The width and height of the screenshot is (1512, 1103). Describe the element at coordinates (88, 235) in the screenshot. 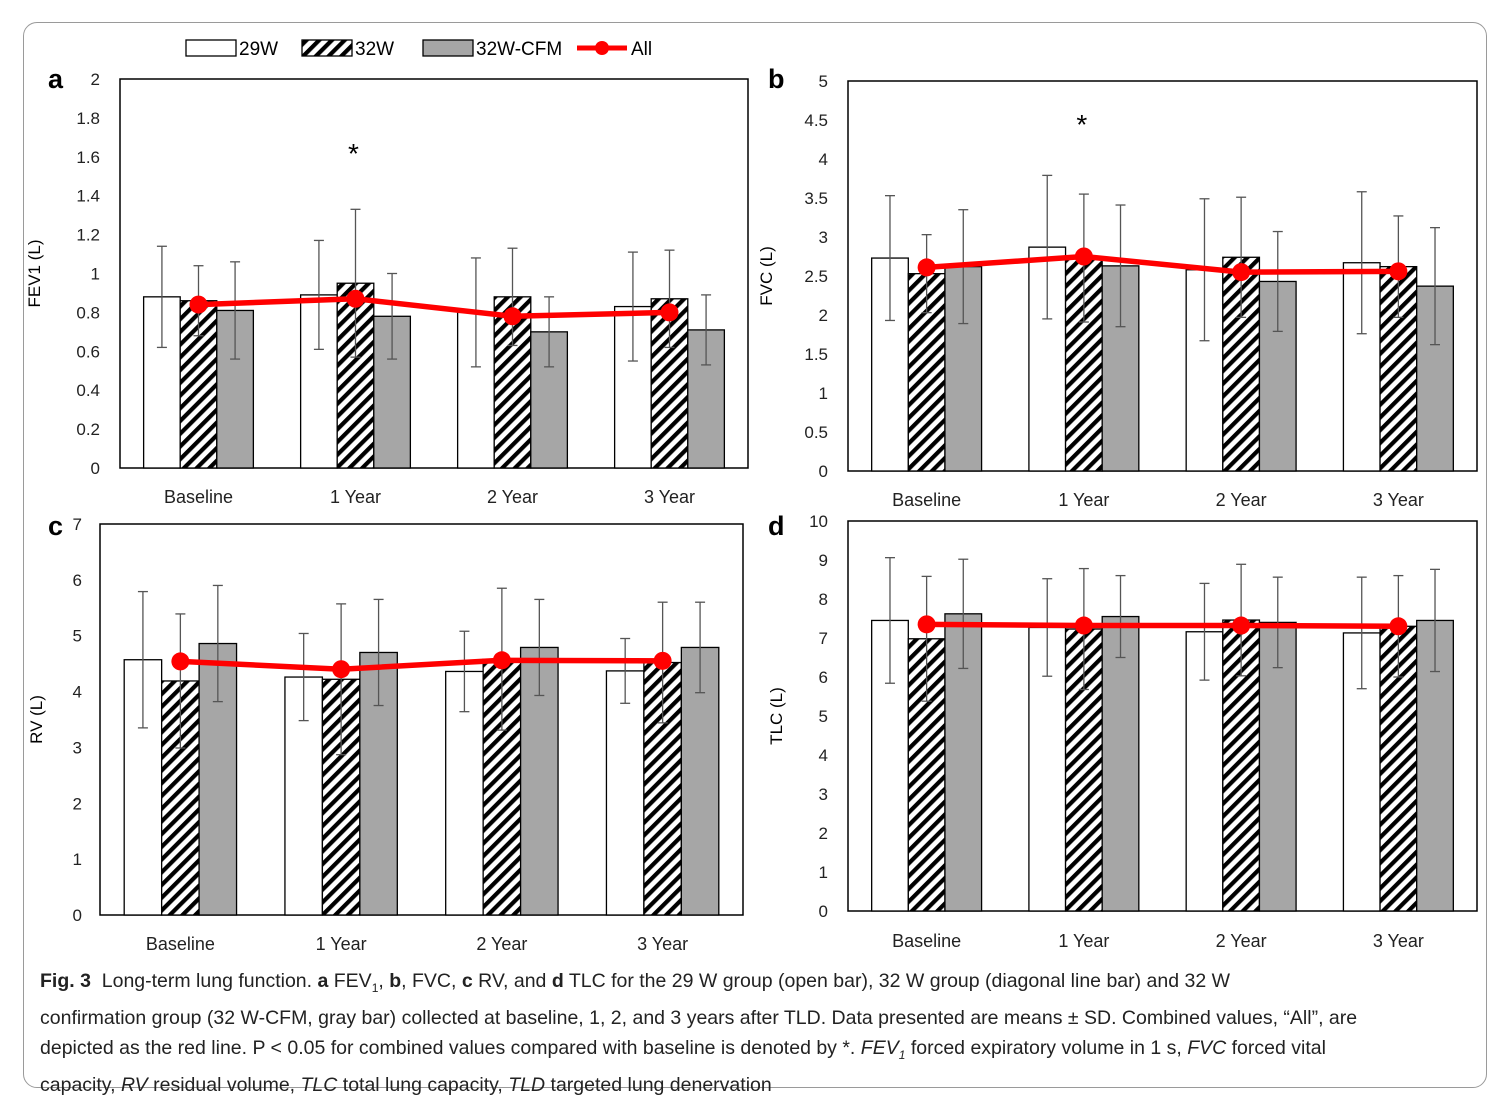

I see `y-tick-label: 1.2` at that location.